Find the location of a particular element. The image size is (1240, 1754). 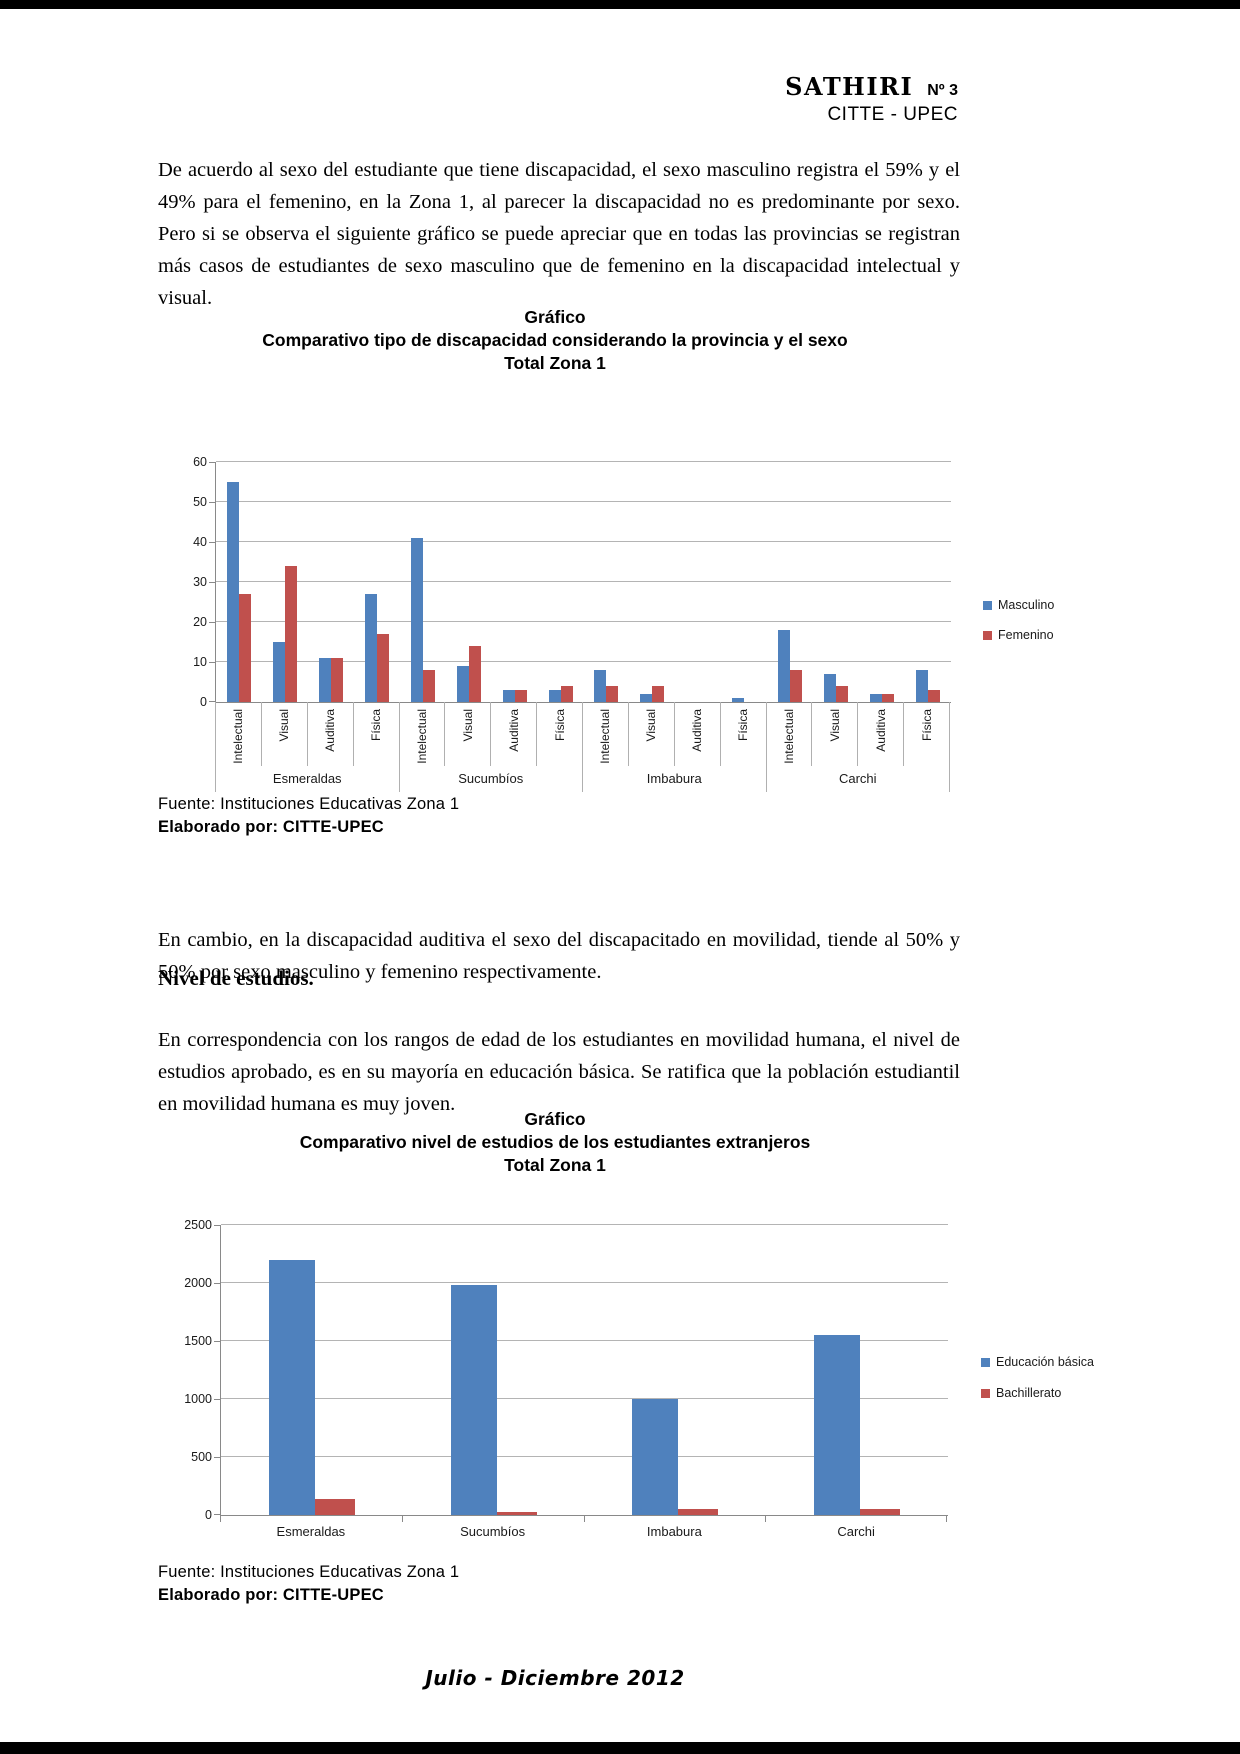

legend-label: Femenino is located at coordinates (1026, 635).